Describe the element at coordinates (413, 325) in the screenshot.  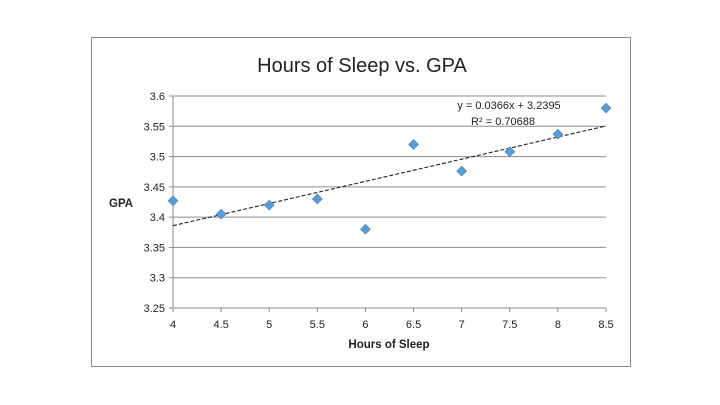
I see `x-tick-label: 6.5` at that location.